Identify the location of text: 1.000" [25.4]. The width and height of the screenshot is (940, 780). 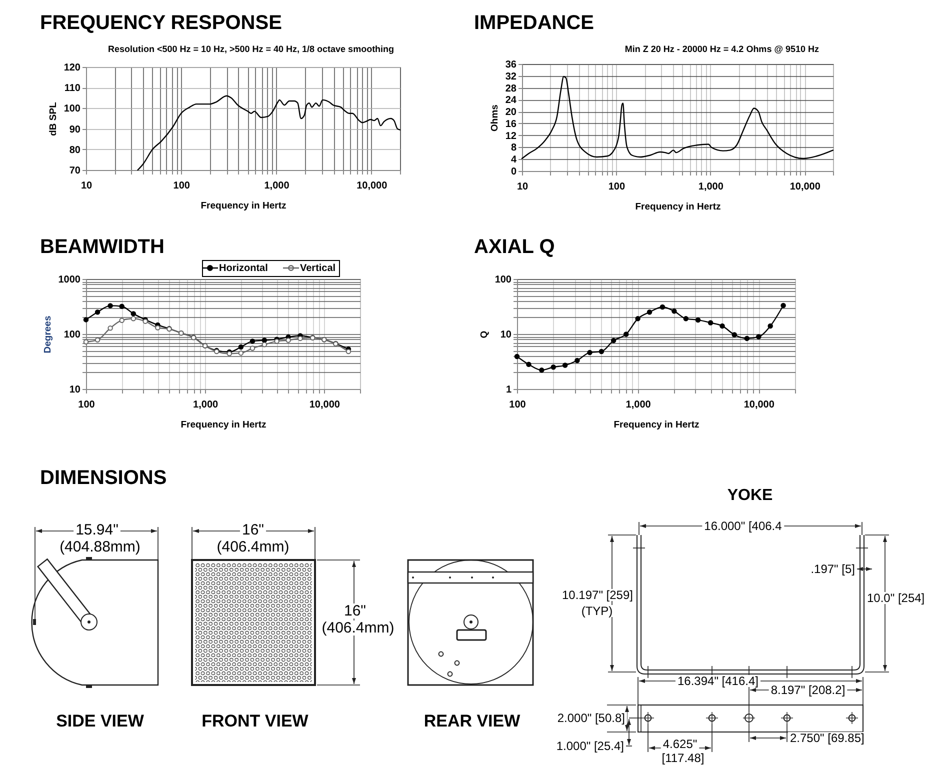
(590, 746).